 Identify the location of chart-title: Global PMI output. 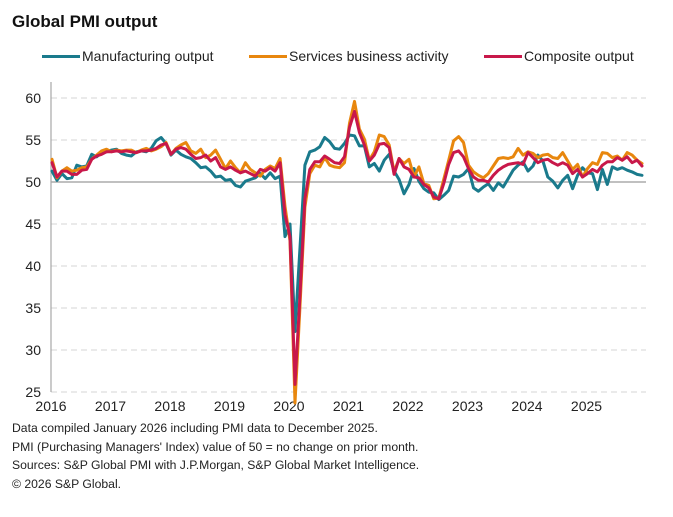
(85, 21).